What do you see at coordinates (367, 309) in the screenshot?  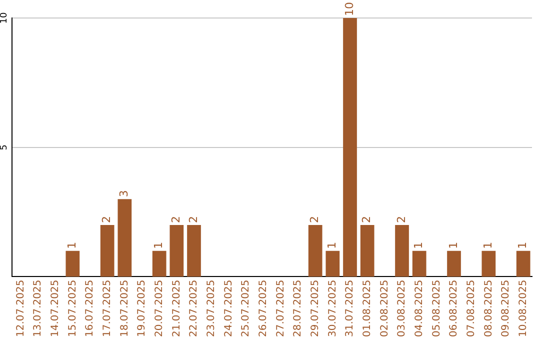 I see `x-tick-label: 01.08.2025` at bounding box center [367, 309].